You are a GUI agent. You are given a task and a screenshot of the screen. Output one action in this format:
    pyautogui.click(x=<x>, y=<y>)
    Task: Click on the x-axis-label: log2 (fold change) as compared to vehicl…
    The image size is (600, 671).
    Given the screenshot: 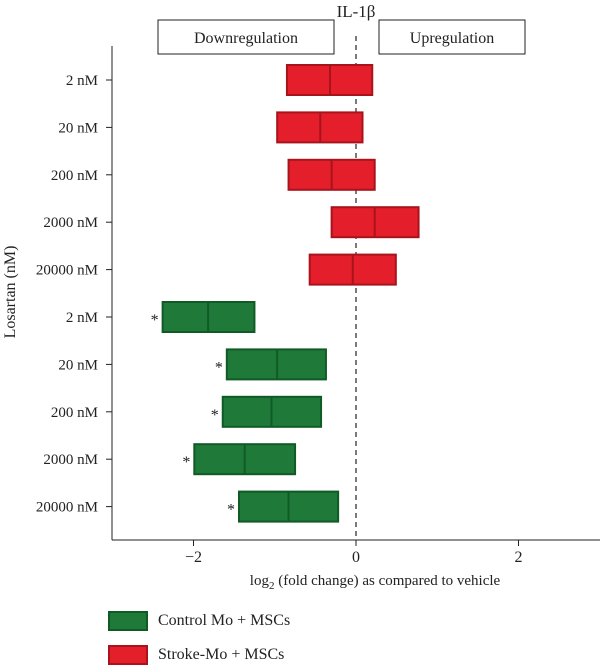 What is the action you would take?
    pyautogui.click(x=375, y=582)
    